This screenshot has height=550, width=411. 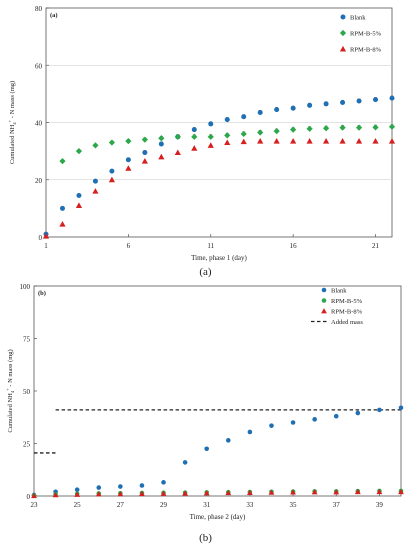 I want to click on x-tick-label: 37, so click(x=337, y=505).